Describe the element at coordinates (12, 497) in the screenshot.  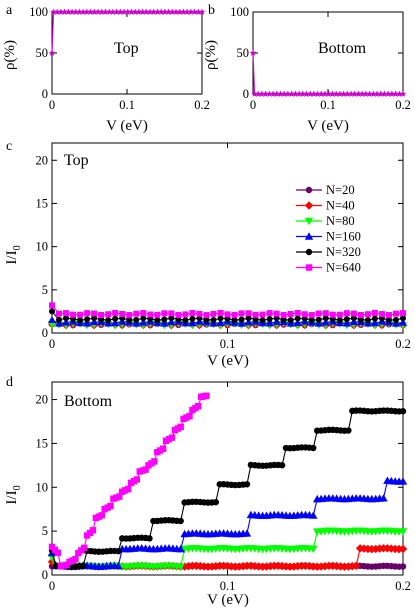
I see `panel-d-ylabel-main: I/I` at that location.